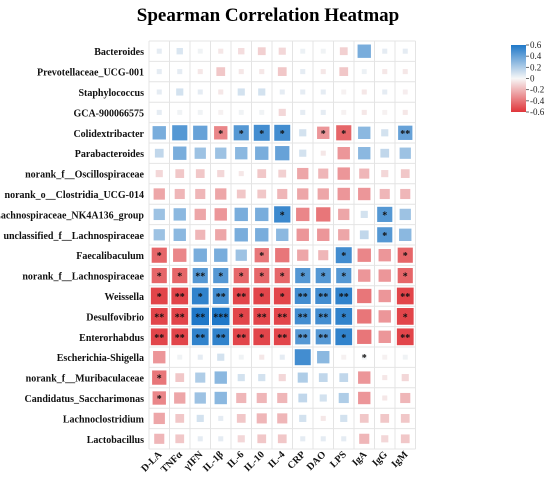 The image size is (550, 477). Describe the element at coordinates (110, 256) in the screenshot. I see `row-label: Faecalibaculum` at that location.